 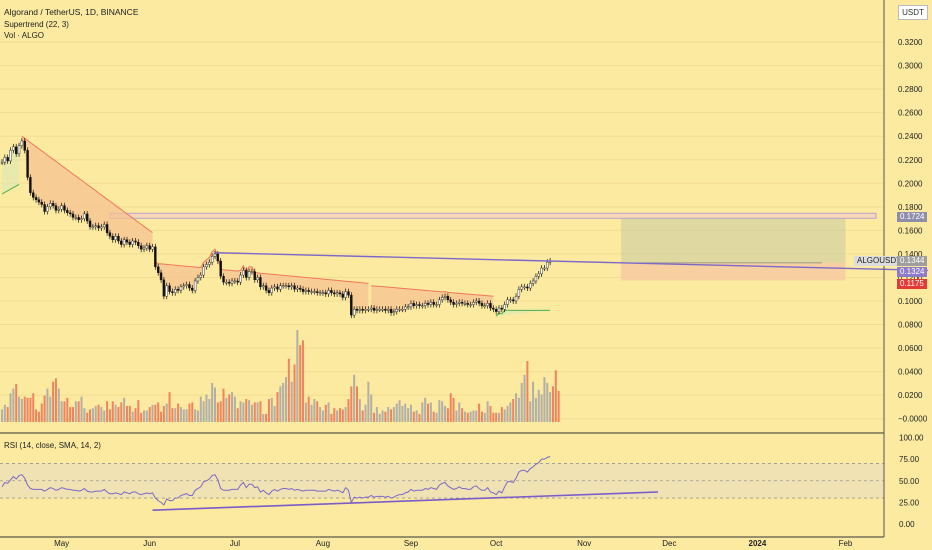 I want to click on rsi-trendline, so click(x=405, y=501).